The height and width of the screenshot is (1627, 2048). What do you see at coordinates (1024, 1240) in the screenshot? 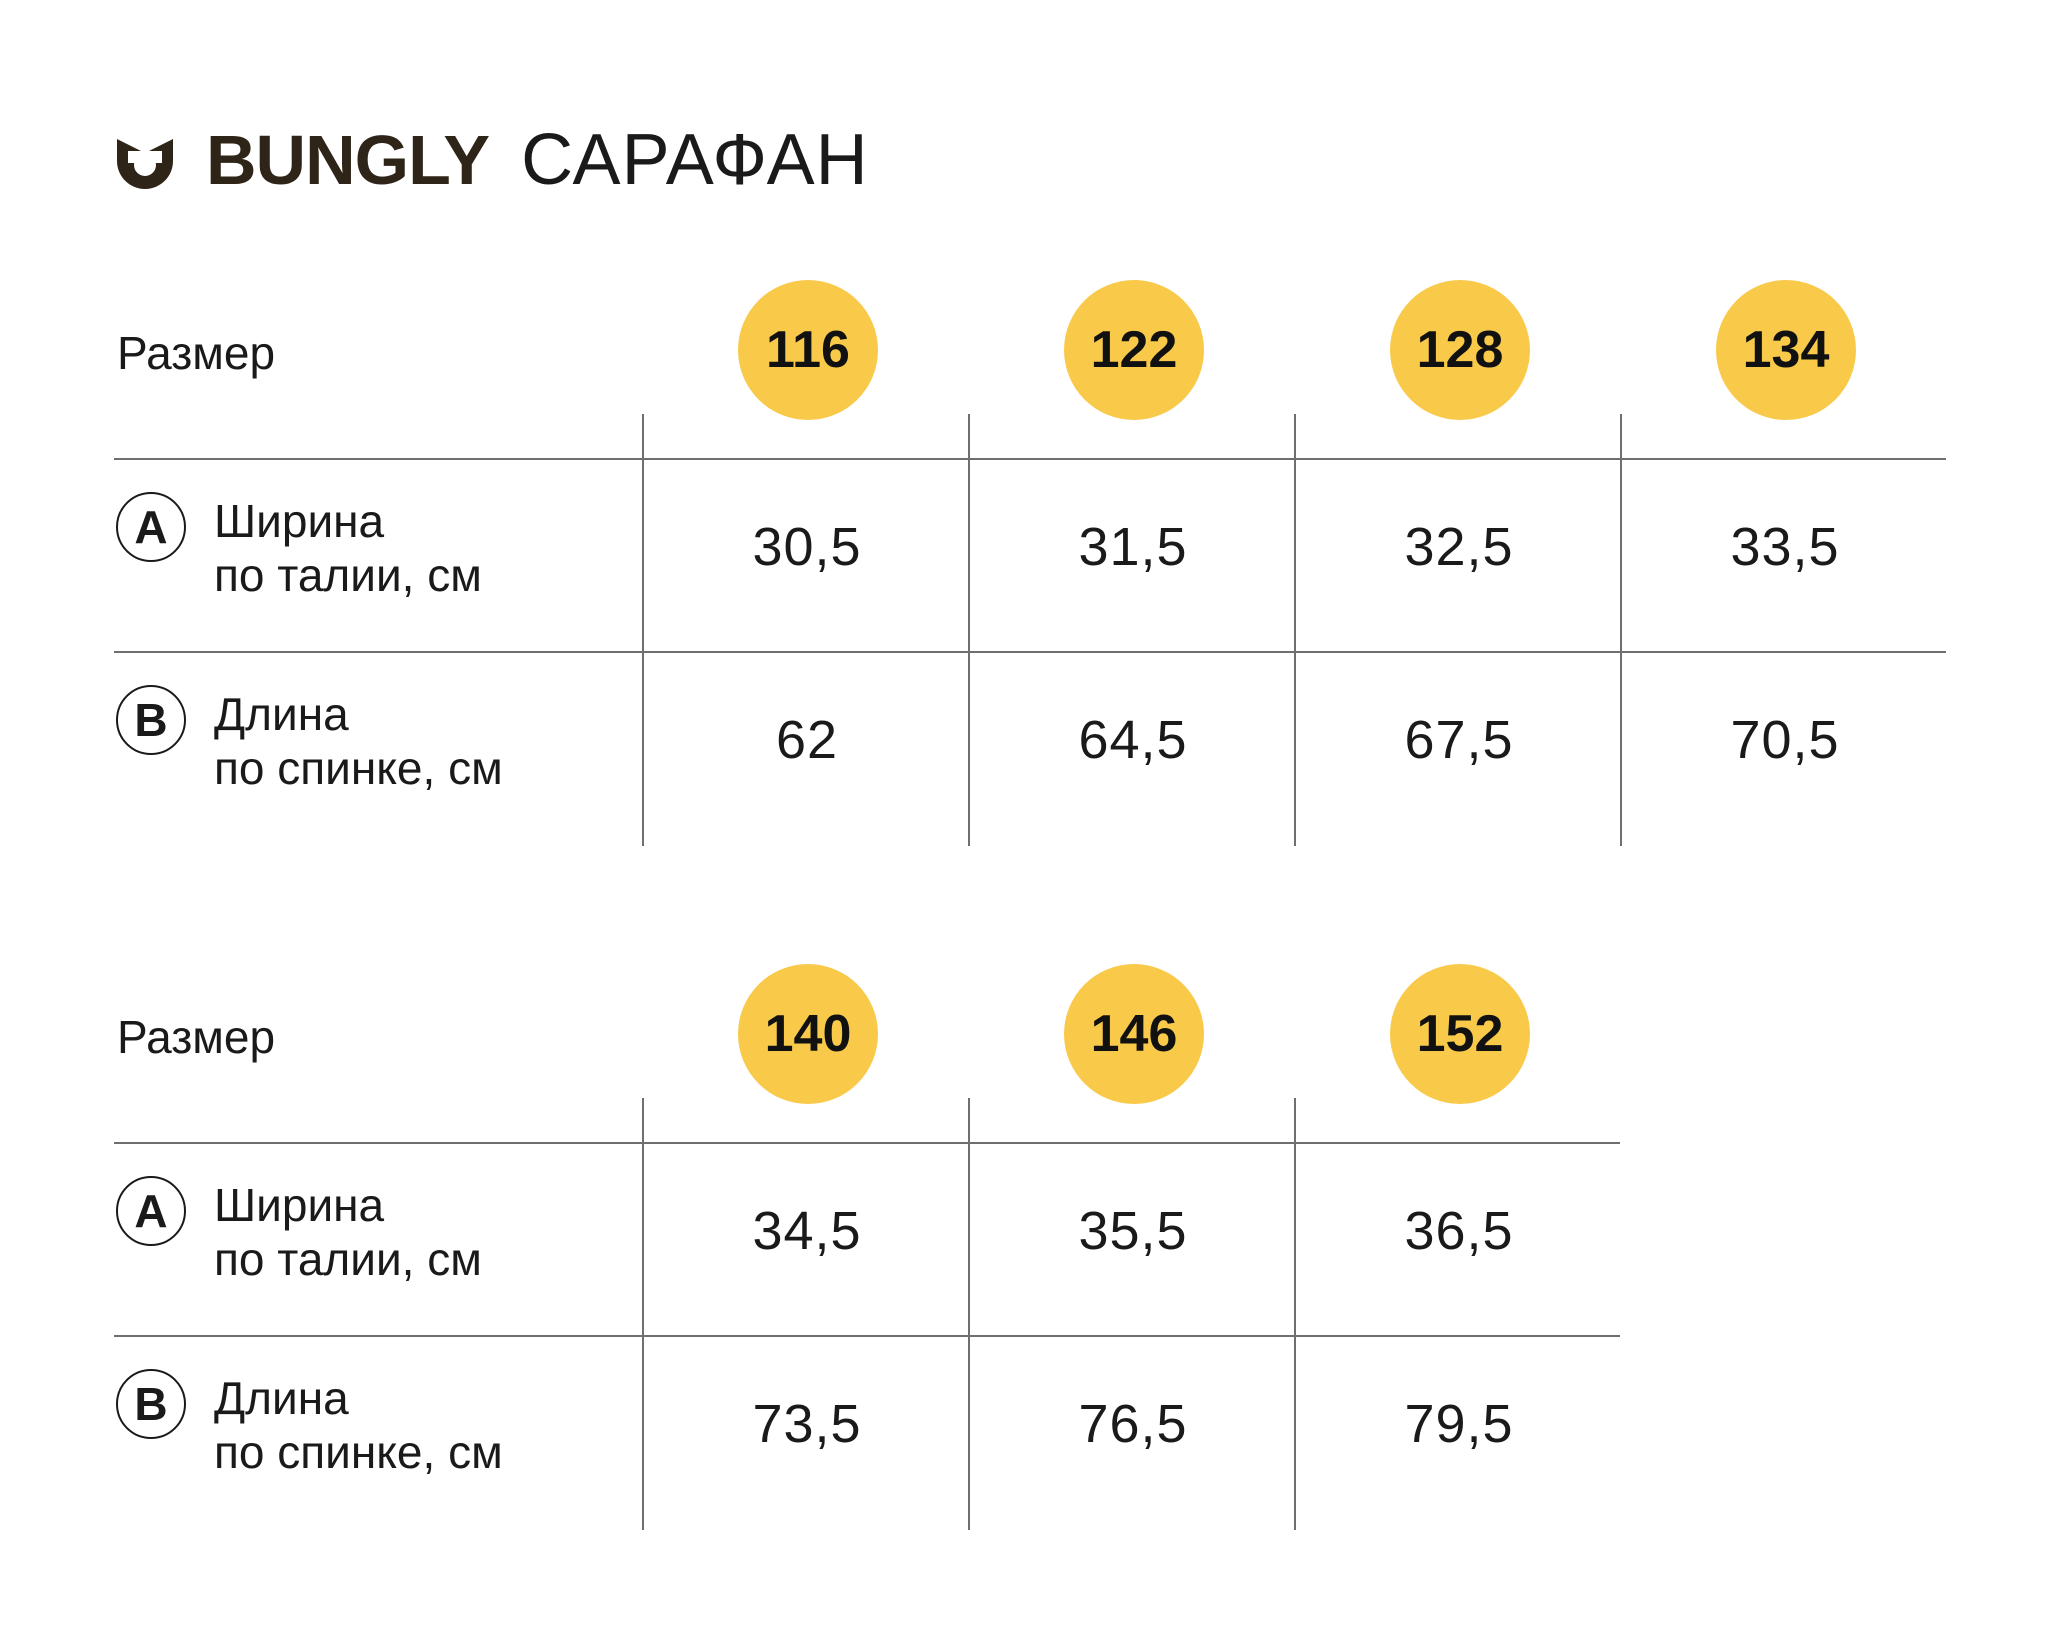
I see `table-row: A Ширина по талии, см 34,5 35,5 36,5` at bounding box center [1024, 1240].